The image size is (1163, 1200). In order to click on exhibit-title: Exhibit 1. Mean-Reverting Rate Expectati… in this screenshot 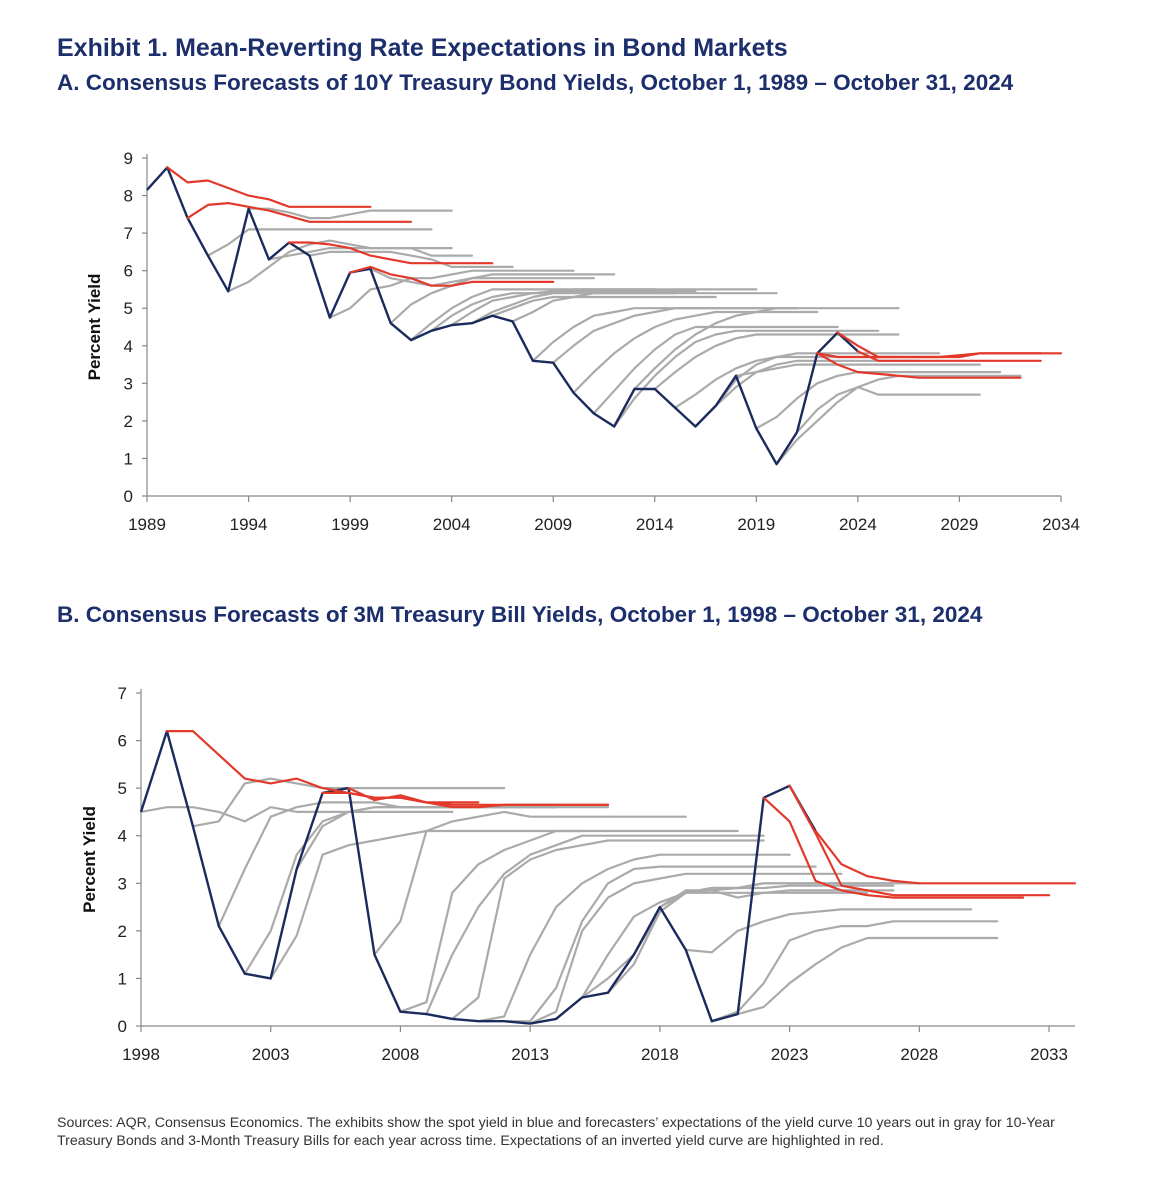, I will do `click(422, 48)`.